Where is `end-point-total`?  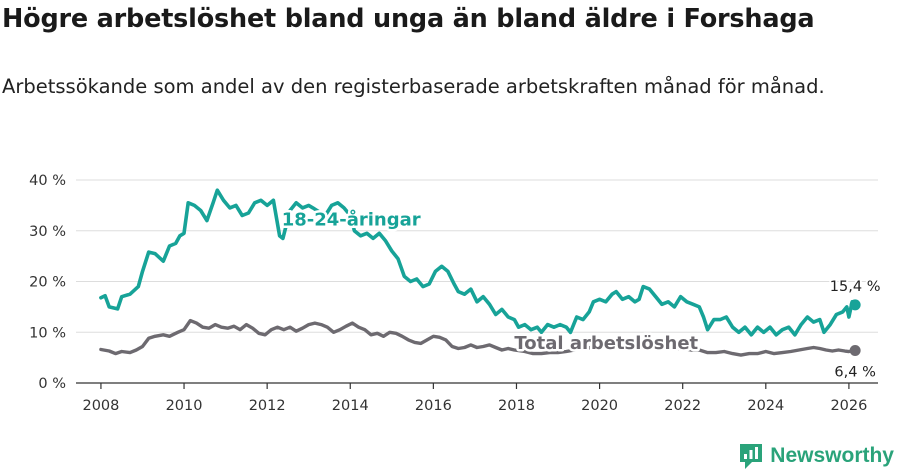 end-point-total is located at coordinates (855, 351).